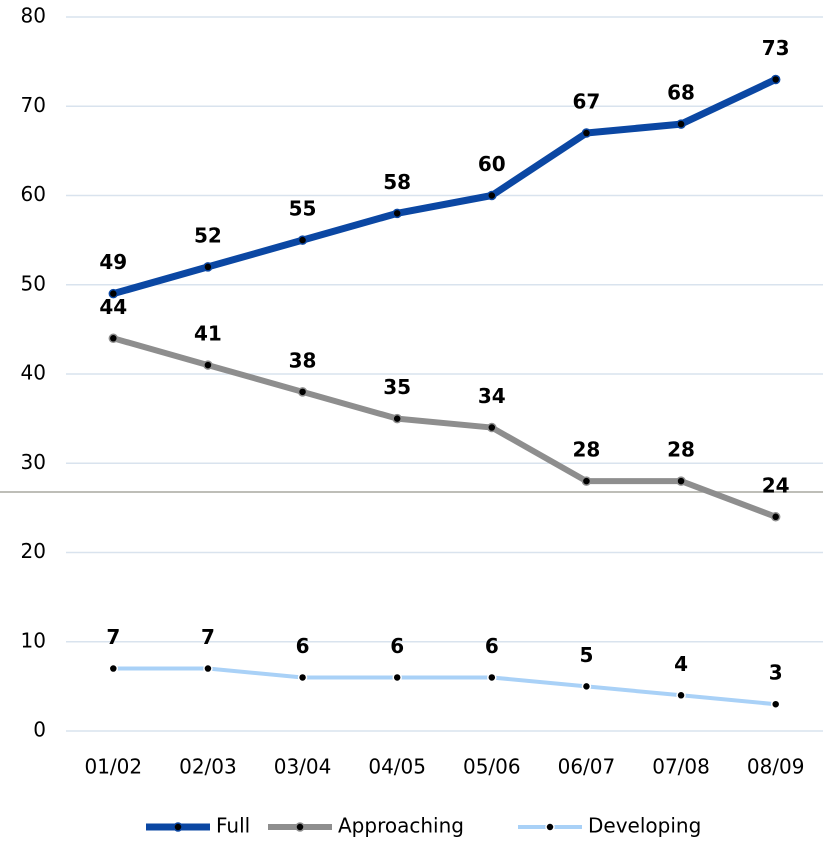  Describe the element at coordinates (208, 235) in the screenshot. I see `data-label: 52` at that location.